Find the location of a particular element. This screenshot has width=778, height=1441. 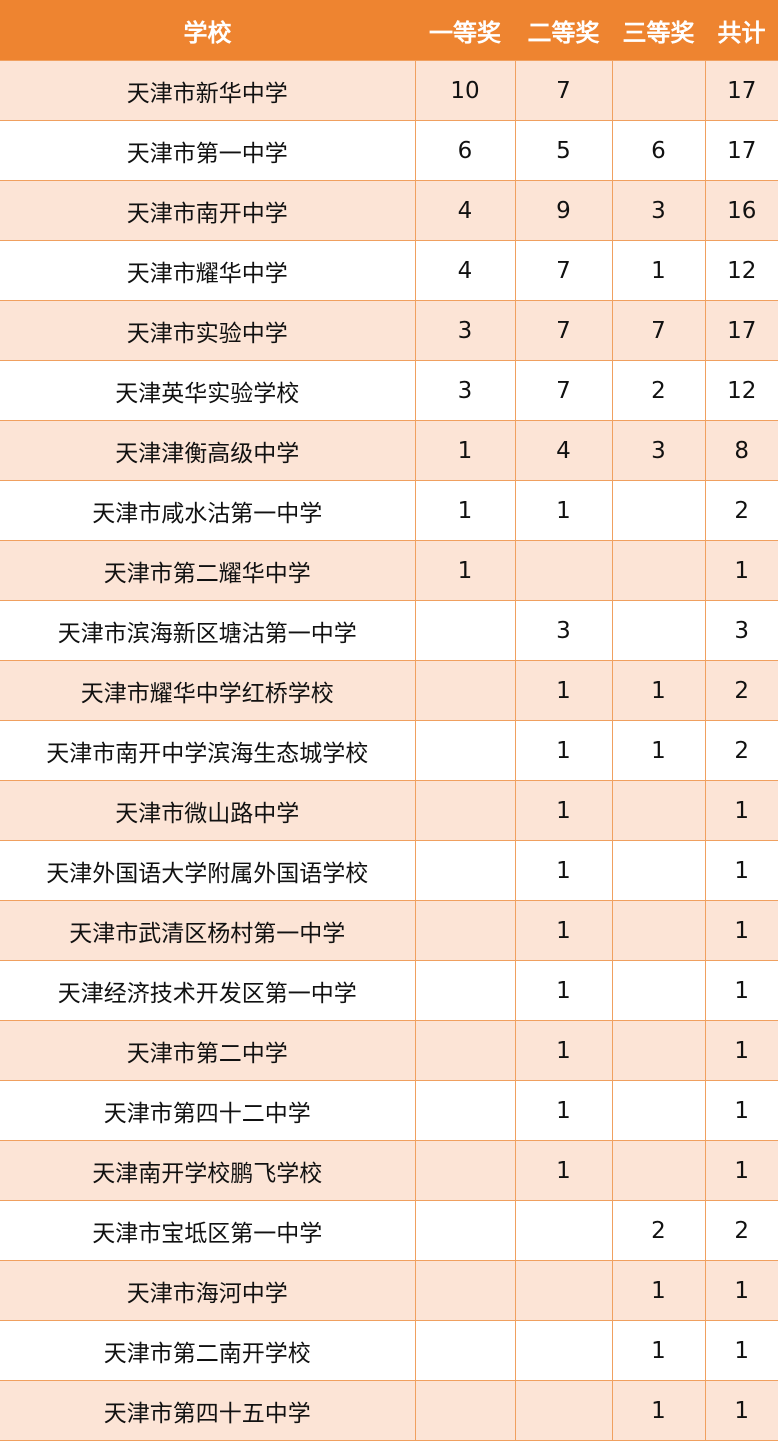

table-row: 天津市第四十五中学 1 1 is located at coordinates (389, 1410).